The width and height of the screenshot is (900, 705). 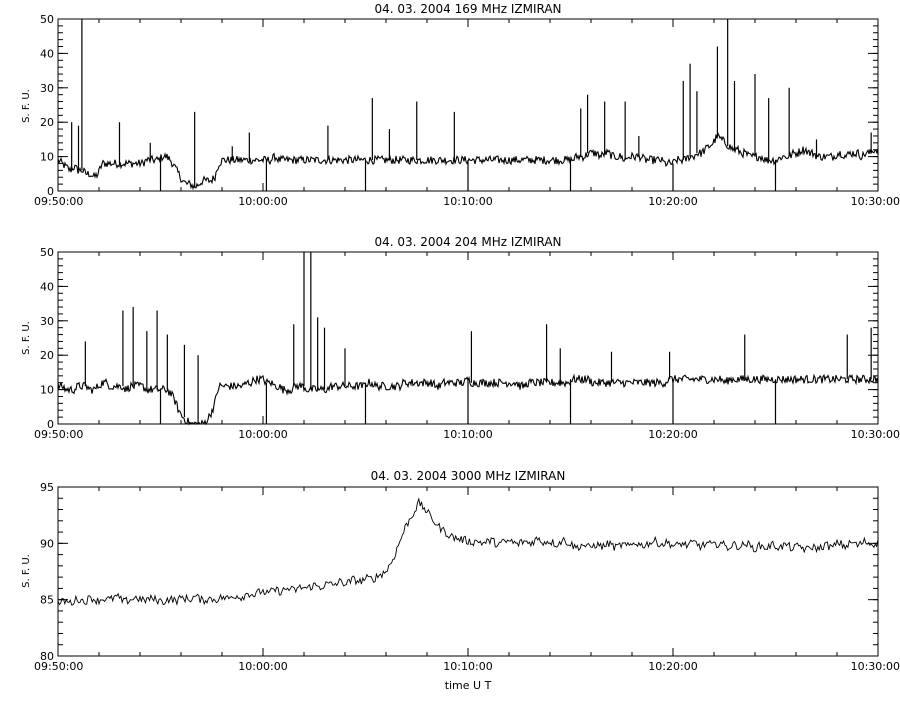 I want to click on y-axis-label-204mhz: S. F. U., so click(x=26, y=338).